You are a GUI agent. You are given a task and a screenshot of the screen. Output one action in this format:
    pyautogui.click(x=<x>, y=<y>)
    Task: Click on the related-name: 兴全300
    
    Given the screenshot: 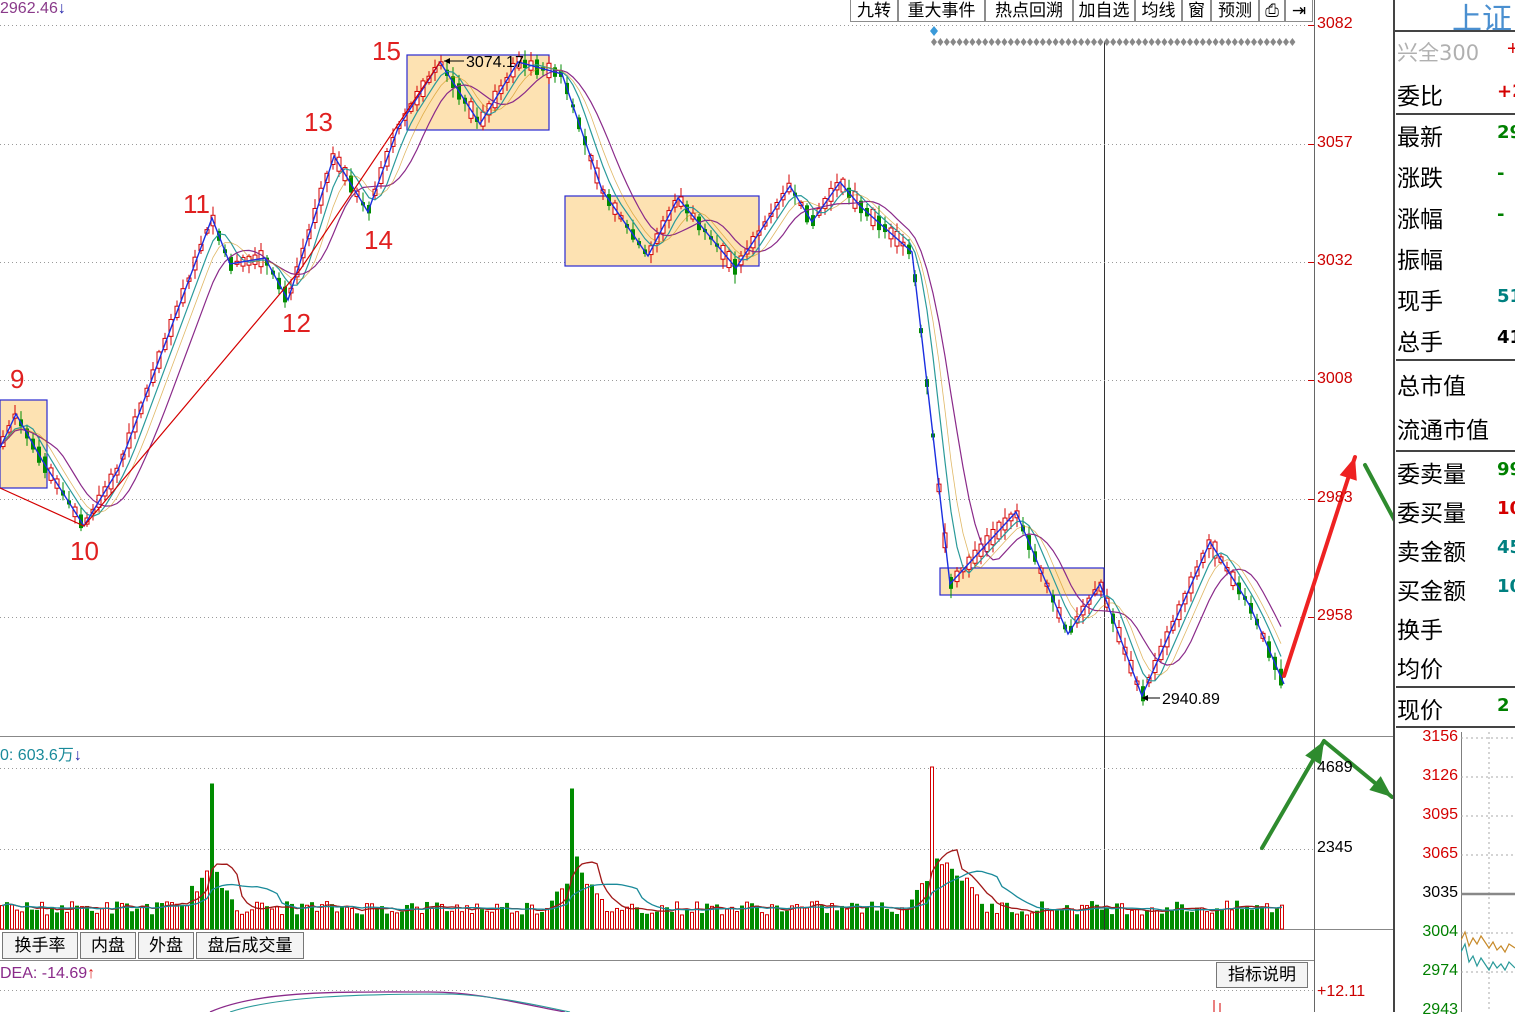 What is the action you would take?
    pyautogui.click(x=1438, y=53)
    